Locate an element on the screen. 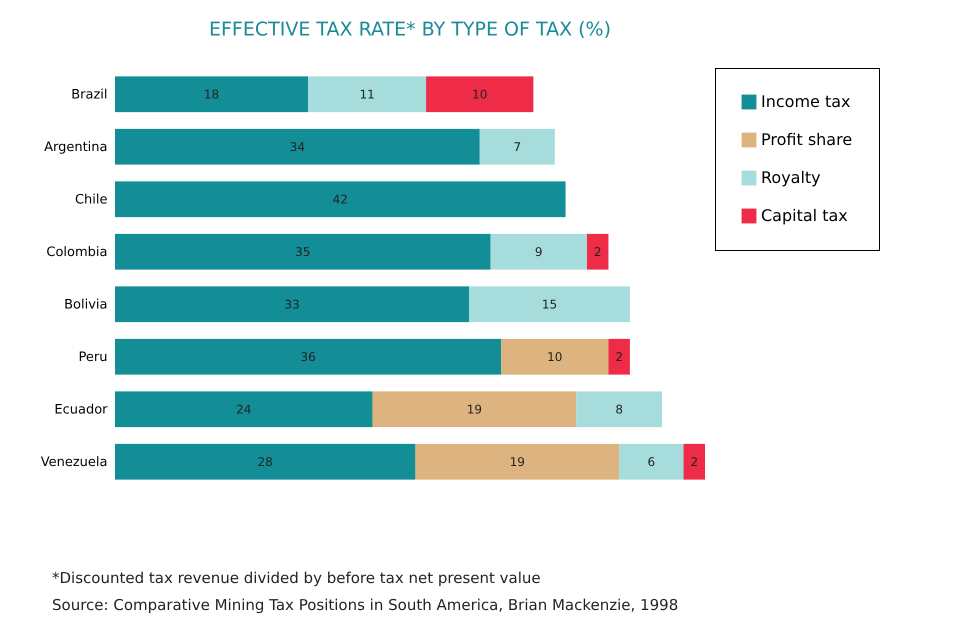 This screenshot has width=979, height=640. y-tick-label: Peru is located at coordinates (93, 357).